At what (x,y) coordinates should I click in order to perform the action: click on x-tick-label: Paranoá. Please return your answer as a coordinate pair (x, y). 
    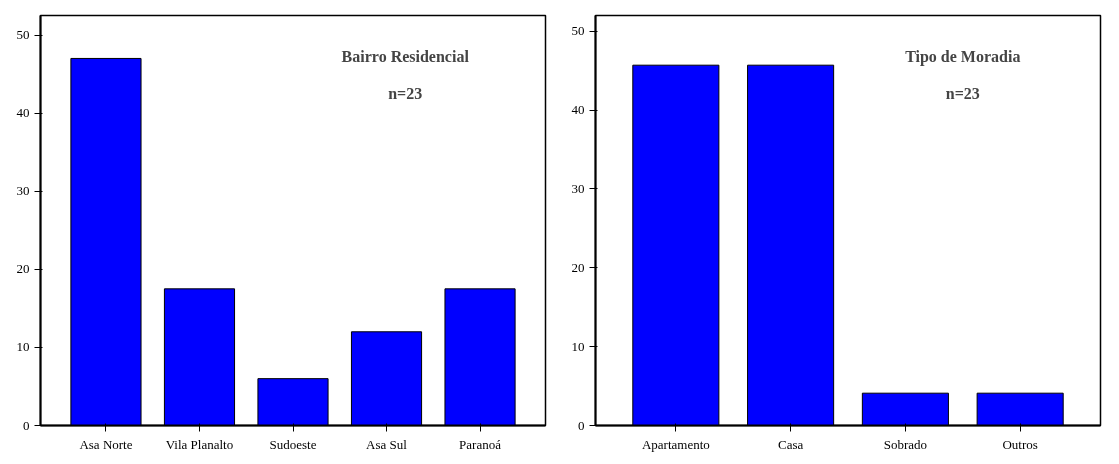
    Looking at the image, I should click on (480, 444).